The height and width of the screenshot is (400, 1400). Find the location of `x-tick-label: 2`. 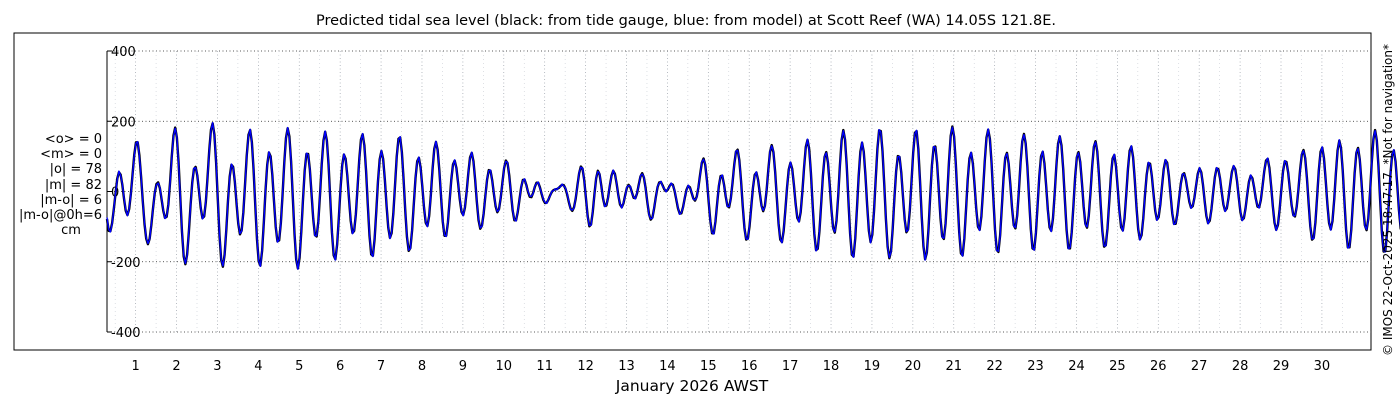

x-tick-label: 2 is located at coordinates (176, 366).